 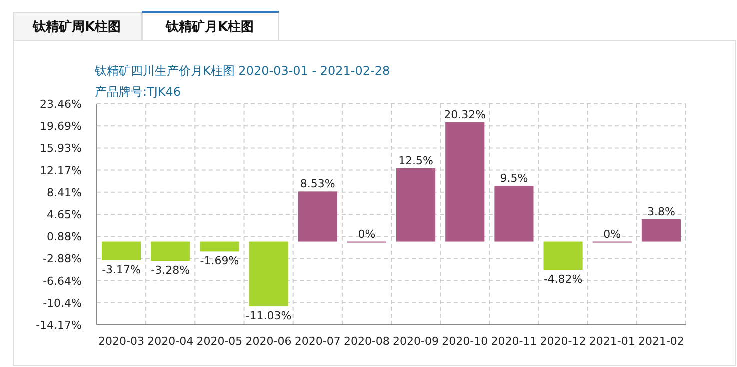 I want to click on y-tick-label: 23.46%, so click(x=61, y=104).